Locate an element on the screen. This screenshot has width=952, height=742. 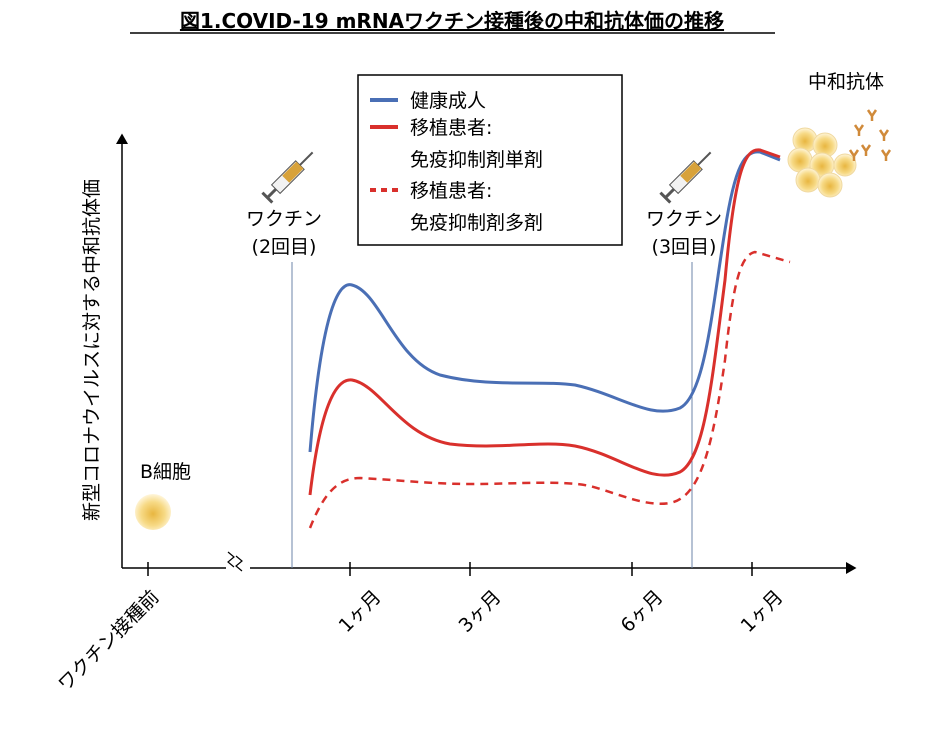
vaccine-label: (3回目) is located at coordinates (684, 247).